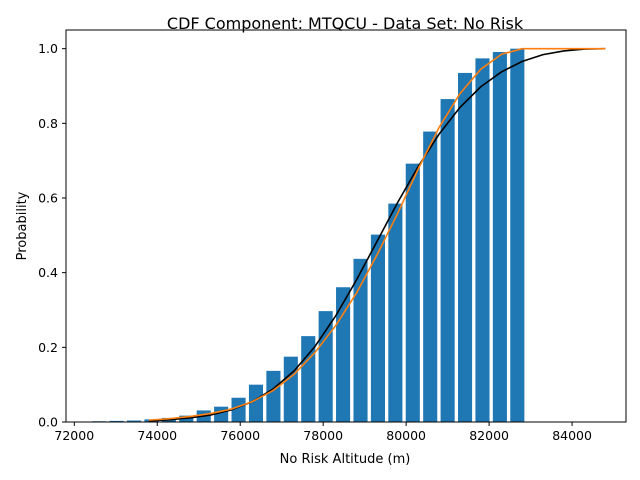 The width and height of the screenshot is (640, 480). I want to click on y-tick-label: 0.2, so click(48, 347).